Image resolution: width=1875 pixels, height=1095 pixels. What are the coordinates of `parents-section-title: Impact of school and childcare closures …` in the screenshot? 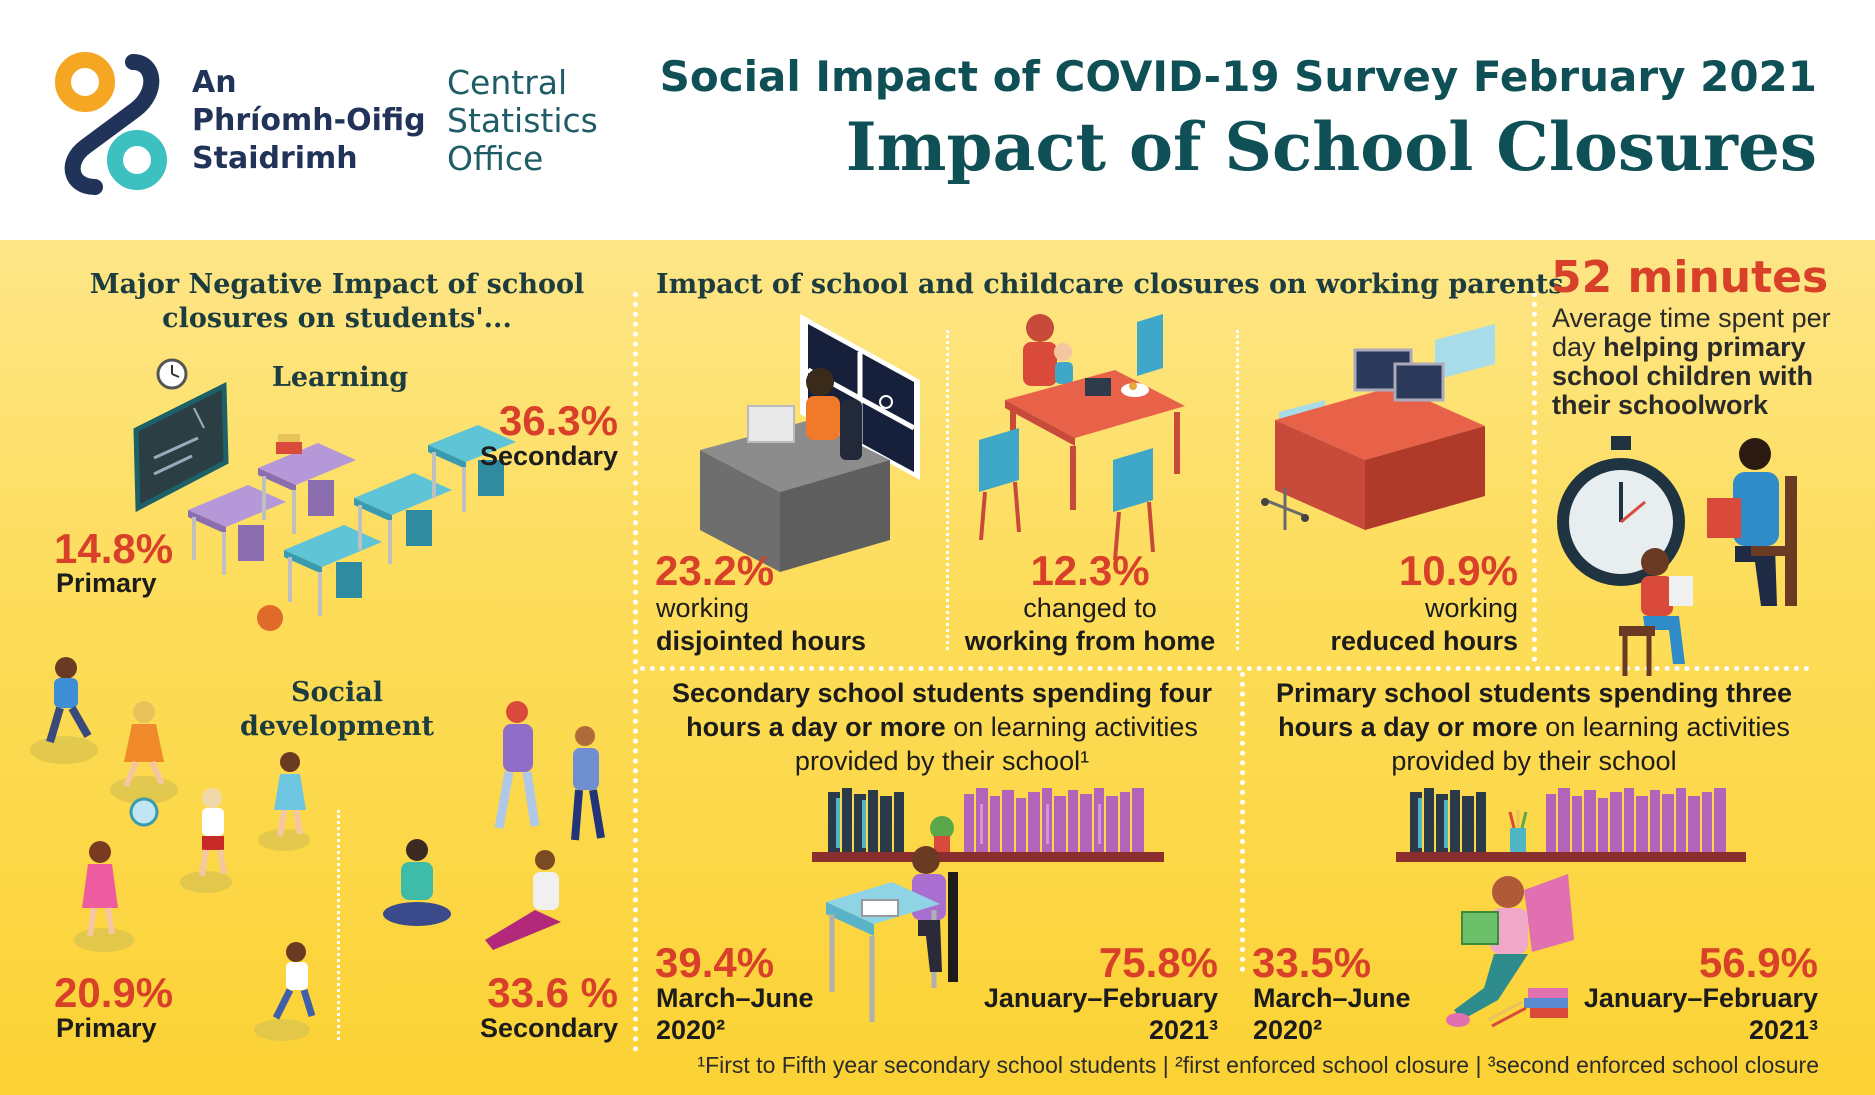 It's located at (1110, 284).